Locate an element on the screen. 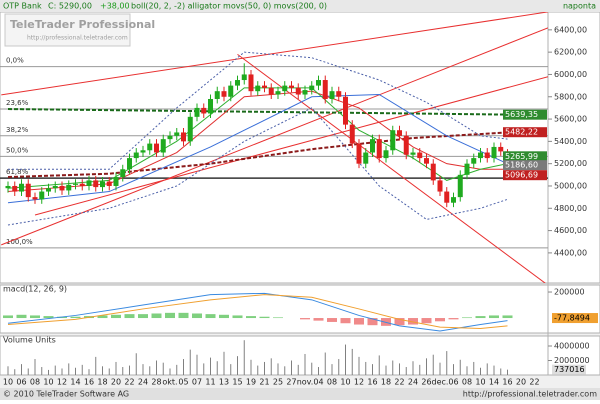 The image size is (600, 404). x-tick-label: 20 is located at coordinates (116, 382).